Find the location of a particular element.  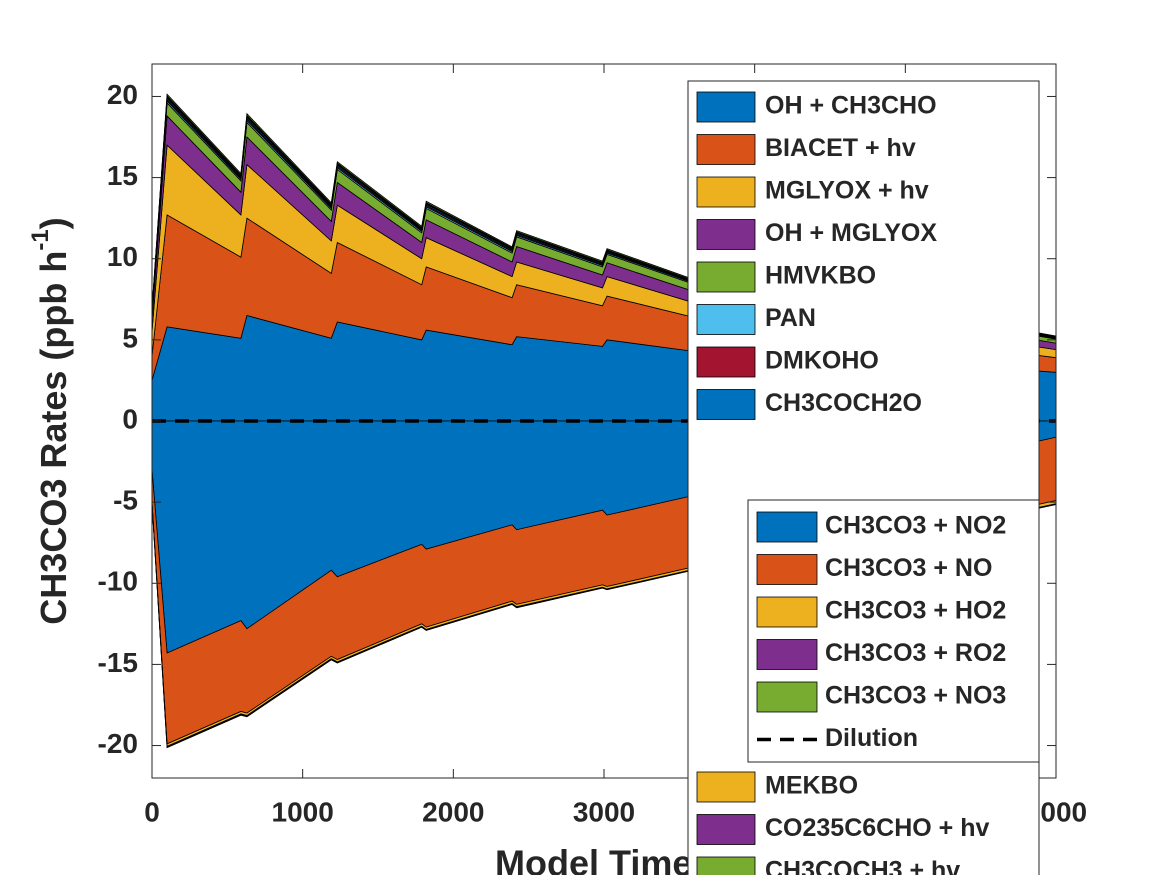

legend-label: CH3COCH3 + hv is located at coordinates (862, 866).